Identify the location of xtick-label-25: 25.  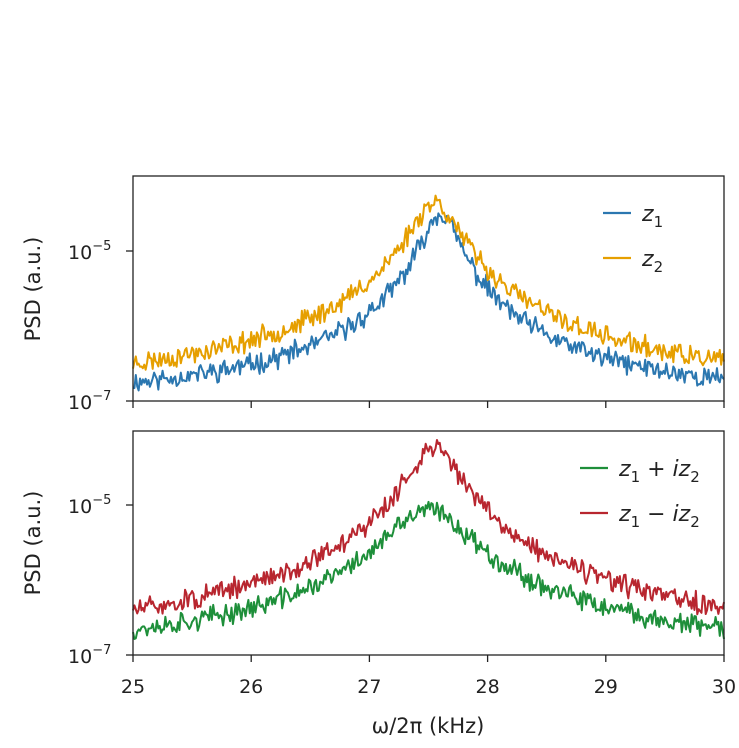
(133, 687).